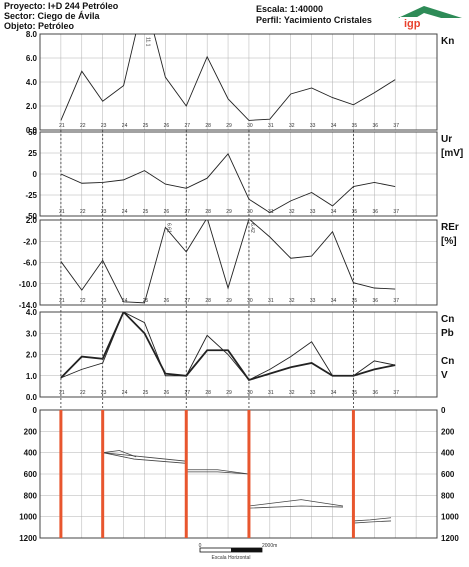 The height and width of the screenshot is (567, 469). What do you see at coordinates (448, 453) in the screenshot?
I see `y-tick-label-right: 400` at bounding box center [448, 453].